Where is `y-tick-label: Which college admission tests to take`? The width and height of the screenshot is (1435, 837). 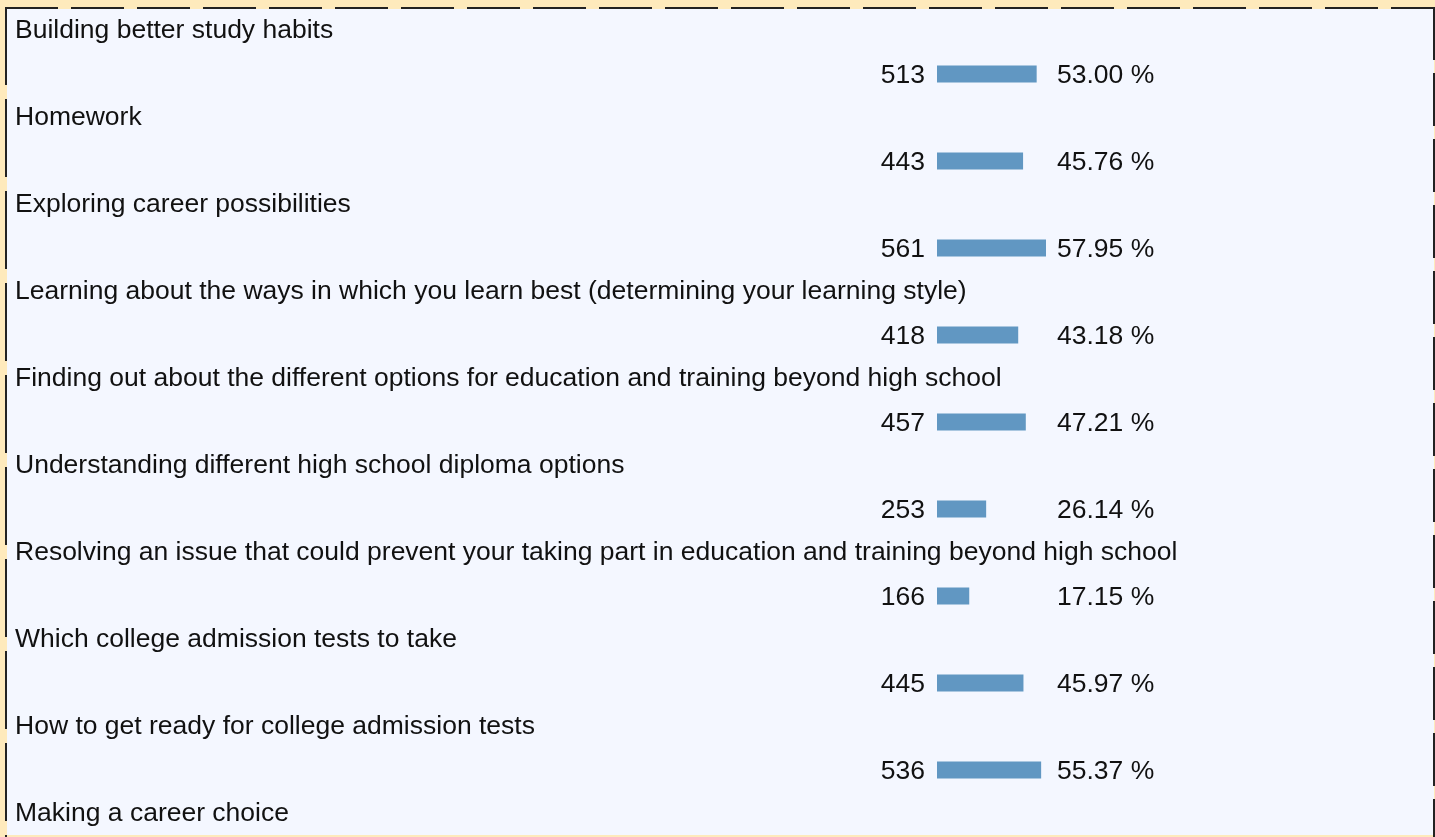
y-tick-label: Which college admission tests to take is located at coordinates (236, 638).